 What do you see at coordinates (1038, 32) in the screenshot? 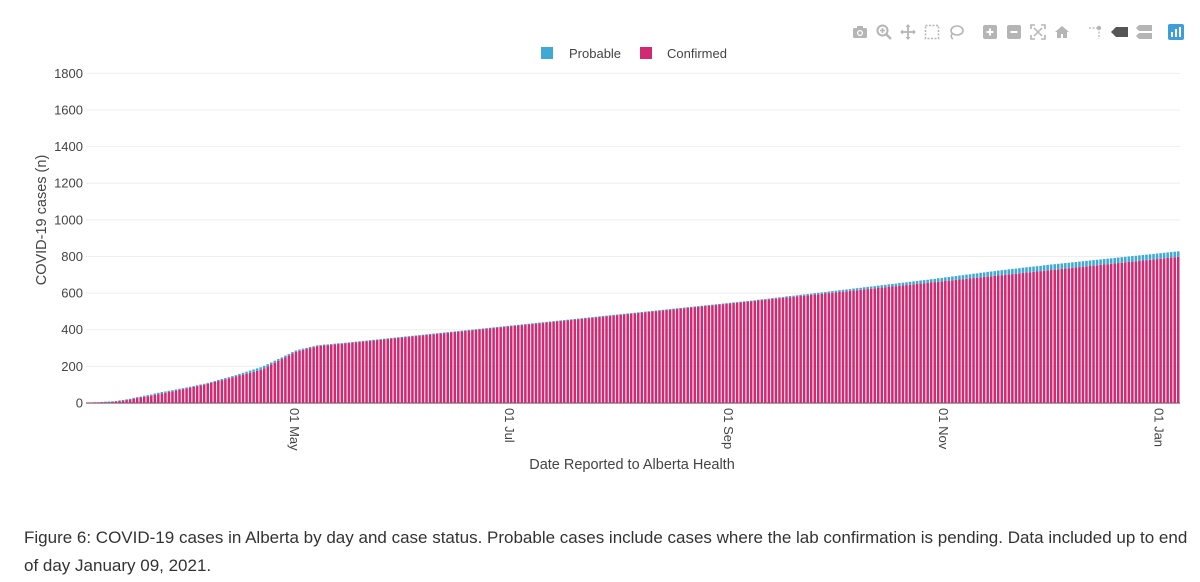
I see `autoscale-icon` at bounding box center [1038, 32].